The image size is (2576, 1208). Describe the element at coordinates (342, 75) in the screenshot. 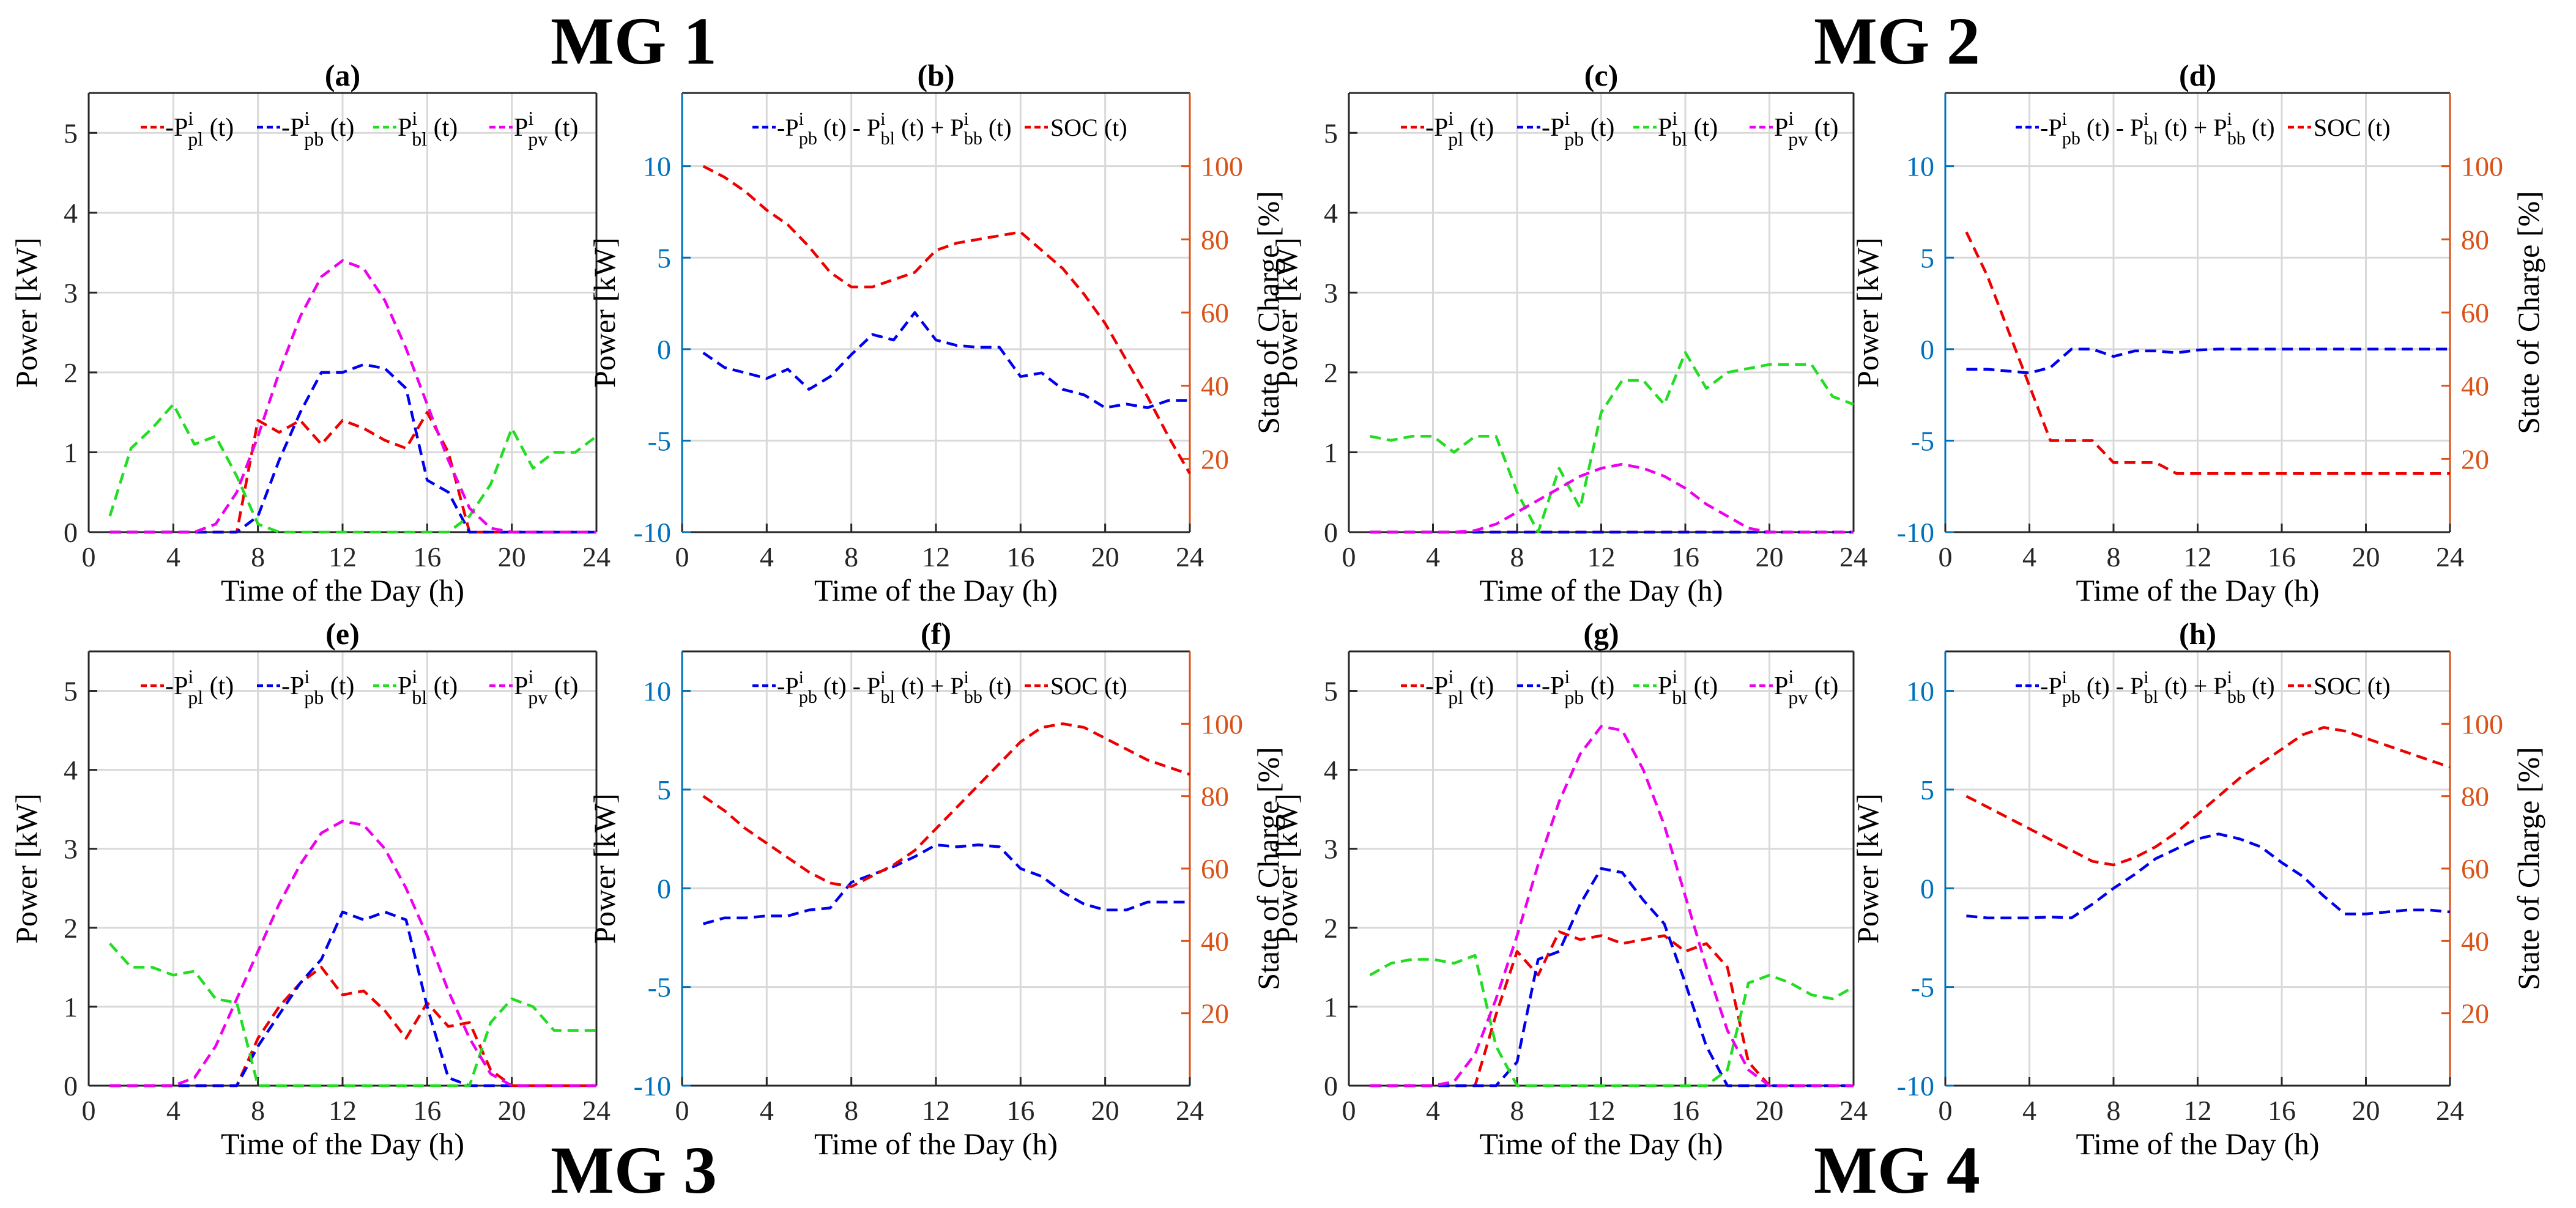

I see `chart-title: (a)` at that location.